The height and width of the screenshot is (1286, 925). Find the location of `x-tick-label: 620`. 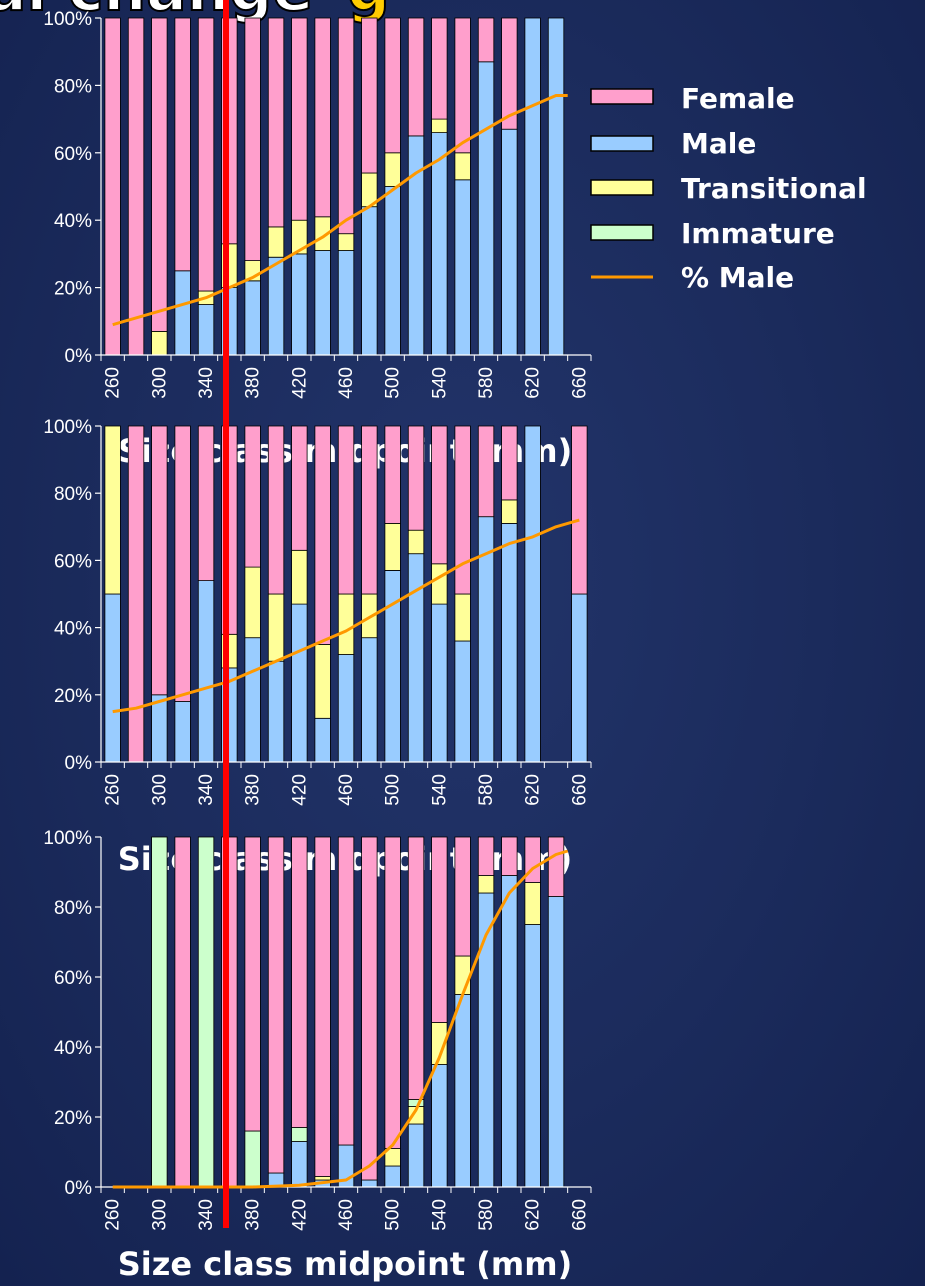

x-tick-label: 620 is located at coordinates (533, 383).